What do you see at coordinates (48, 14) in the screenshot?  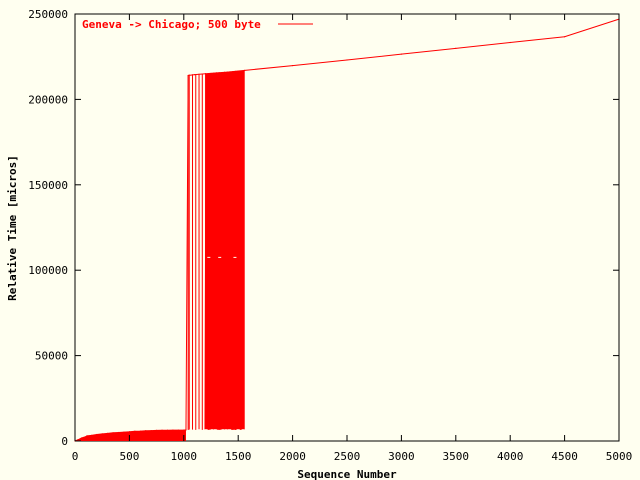 I see `y-tick-label: 250000` at bounding box center [48, 14].